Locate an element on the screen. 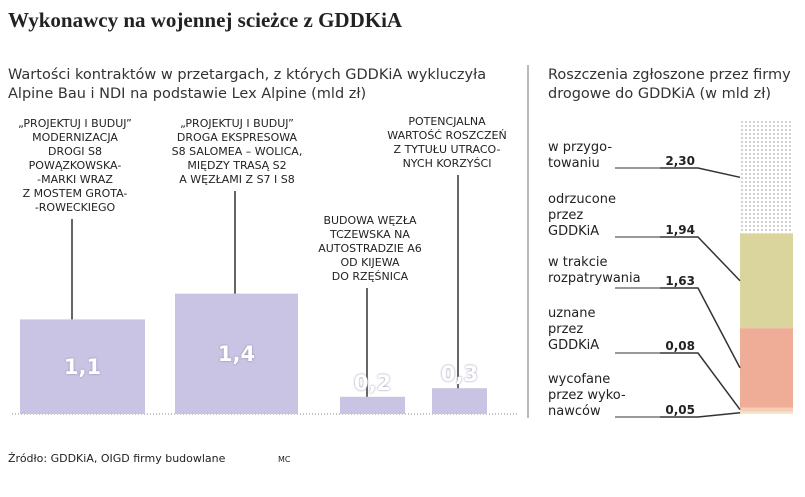  series-value: 0,05 is located at coordinates (680, 410).